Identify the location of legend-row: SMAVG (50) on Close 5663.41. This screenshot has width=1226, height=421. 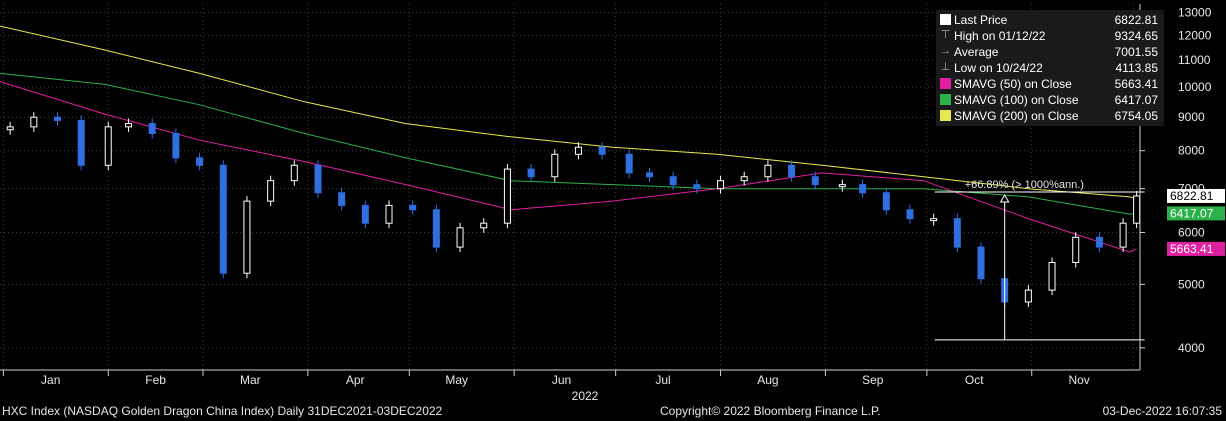
(1050, 84).